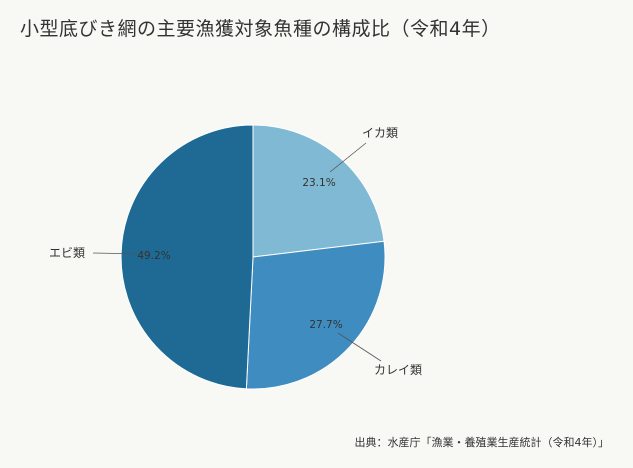 The width and height of the screenshot is (633, 468). Describe the element at coordinates (67, 253) in the screenshot. I see `slice-category-label-3: エビ類` at that location.